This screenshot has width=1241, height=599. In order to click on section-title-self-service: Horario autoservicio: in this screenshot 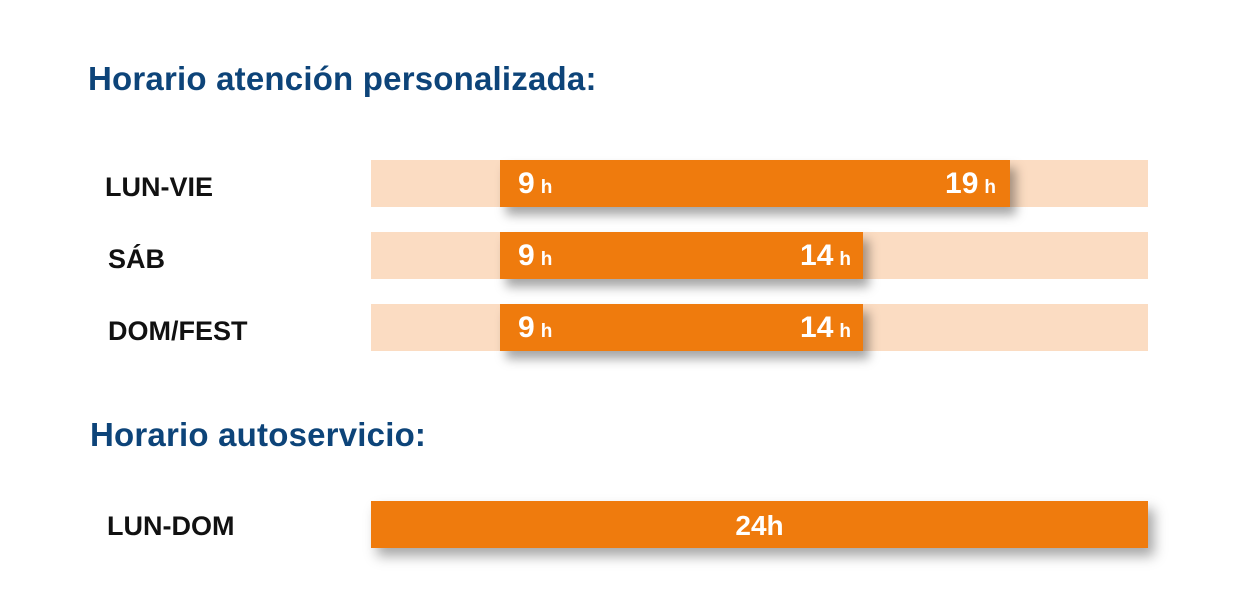, I will do `click(258, 434)`.